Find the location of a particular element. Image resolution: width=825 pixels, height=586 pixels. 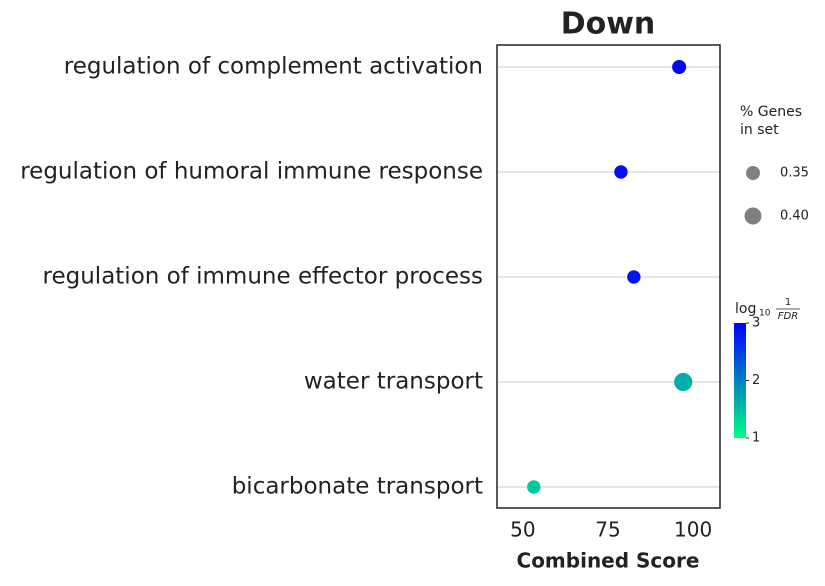

colorbar-title: FDR is located at coordinates (788, 316).